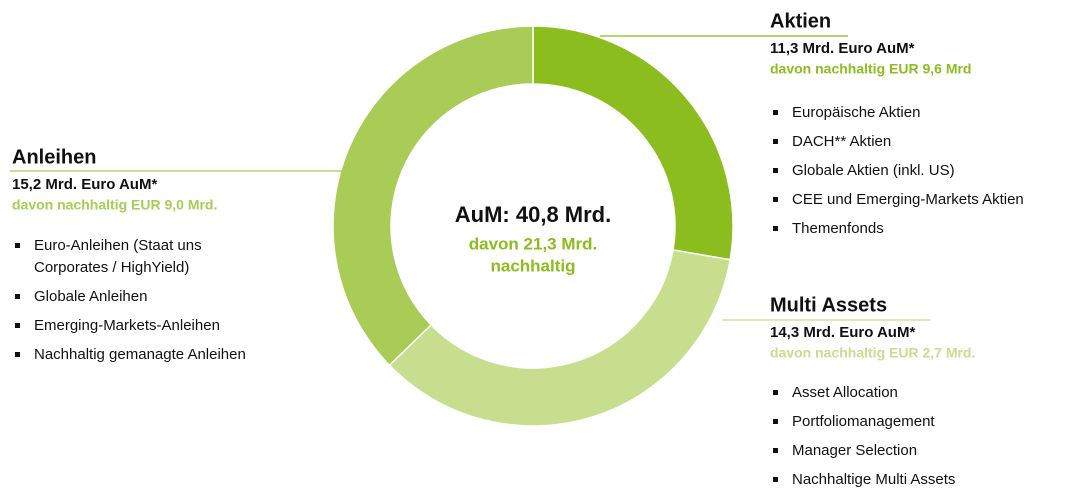  I want to click on list-item: Themenfonds, so click(838, 228).